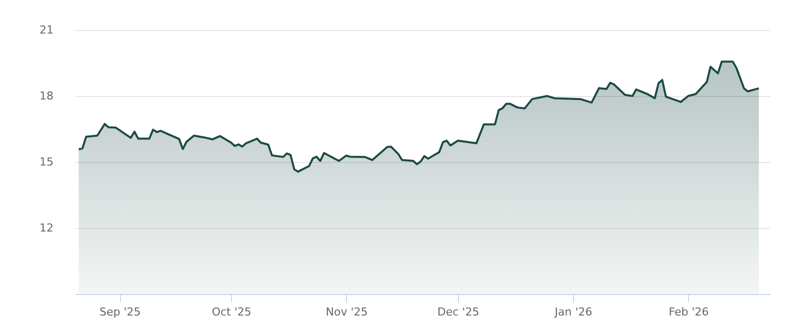 The width and height of the screenshot is (800, 324). I want to click on y-tick-label: 15, so click(47, 162).